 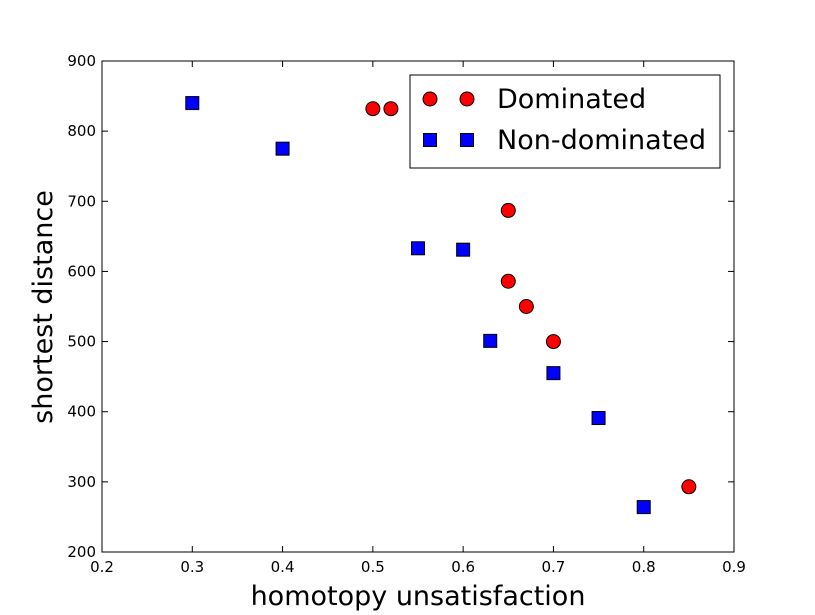 I want to click on legend: Dominated Non-dominated, so click(x=565, y=121).